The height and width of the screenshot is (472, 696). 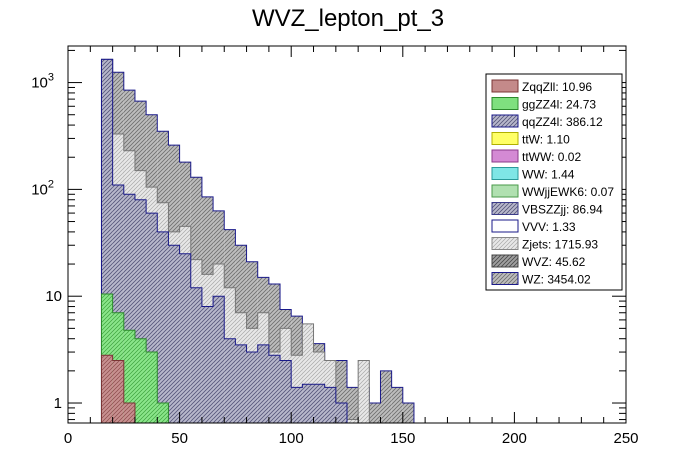 What do you see at coordinates (291, 438) in the screenshot?
I see `x-tick-label: 100` at bounding box center [291, 438].